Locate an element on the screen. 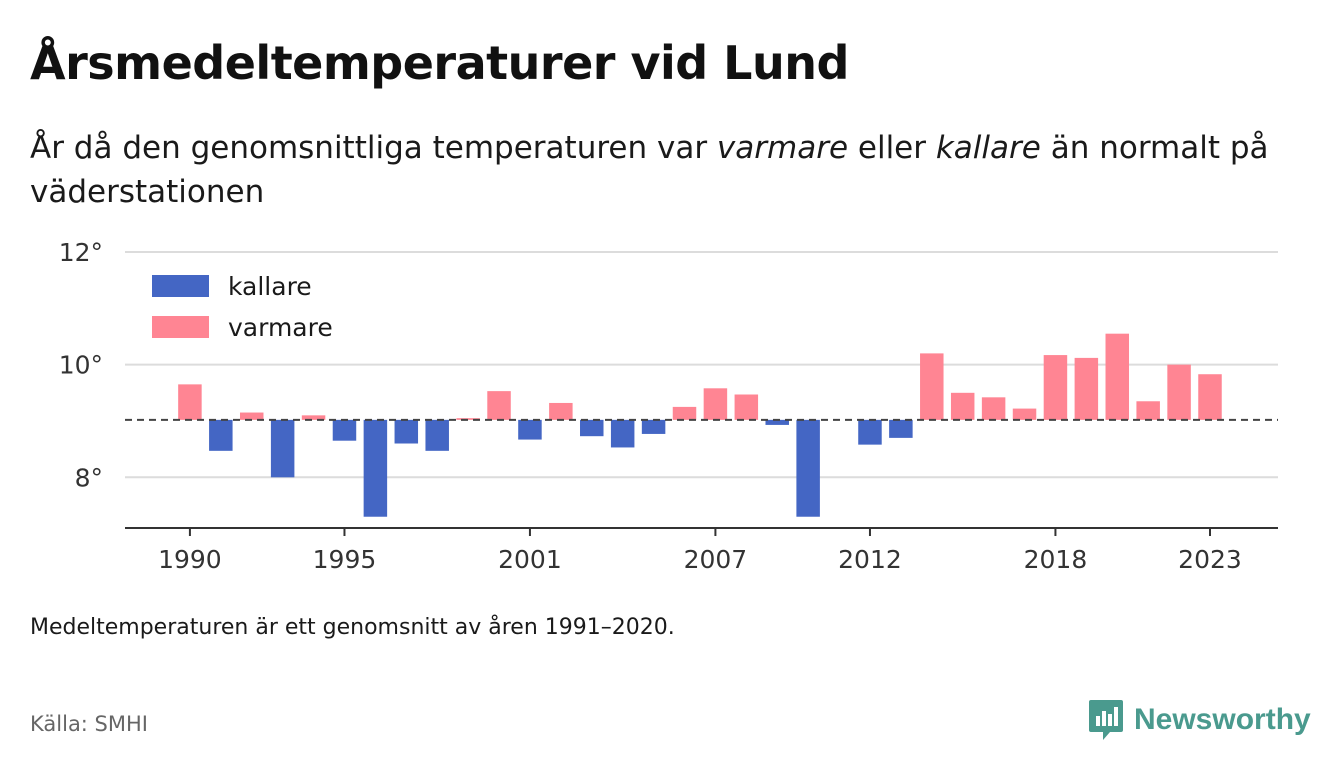 The width and height of the screenshot is (1340, 771). bar-1998 is located at coordinates (437, 435).